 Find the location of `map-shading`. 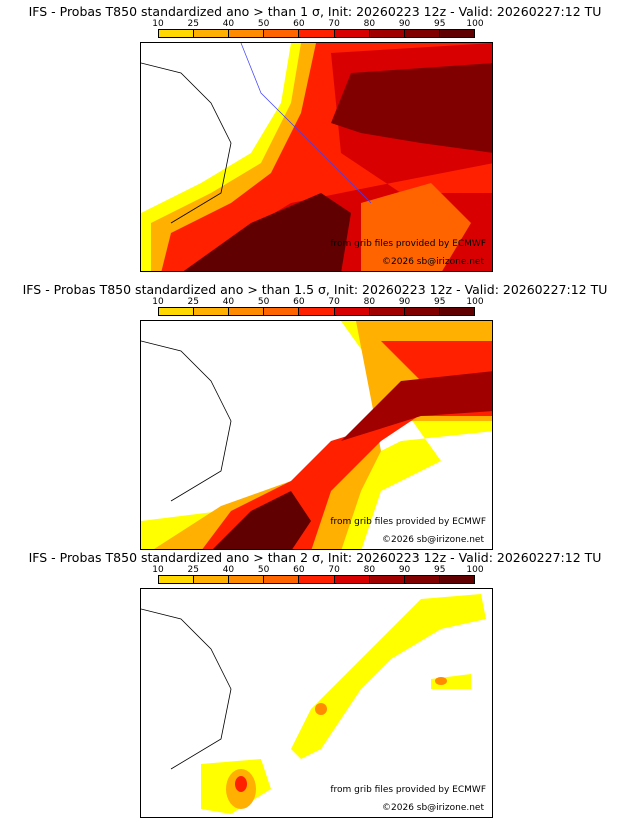

map-shading is located at coordinates (313, 704).